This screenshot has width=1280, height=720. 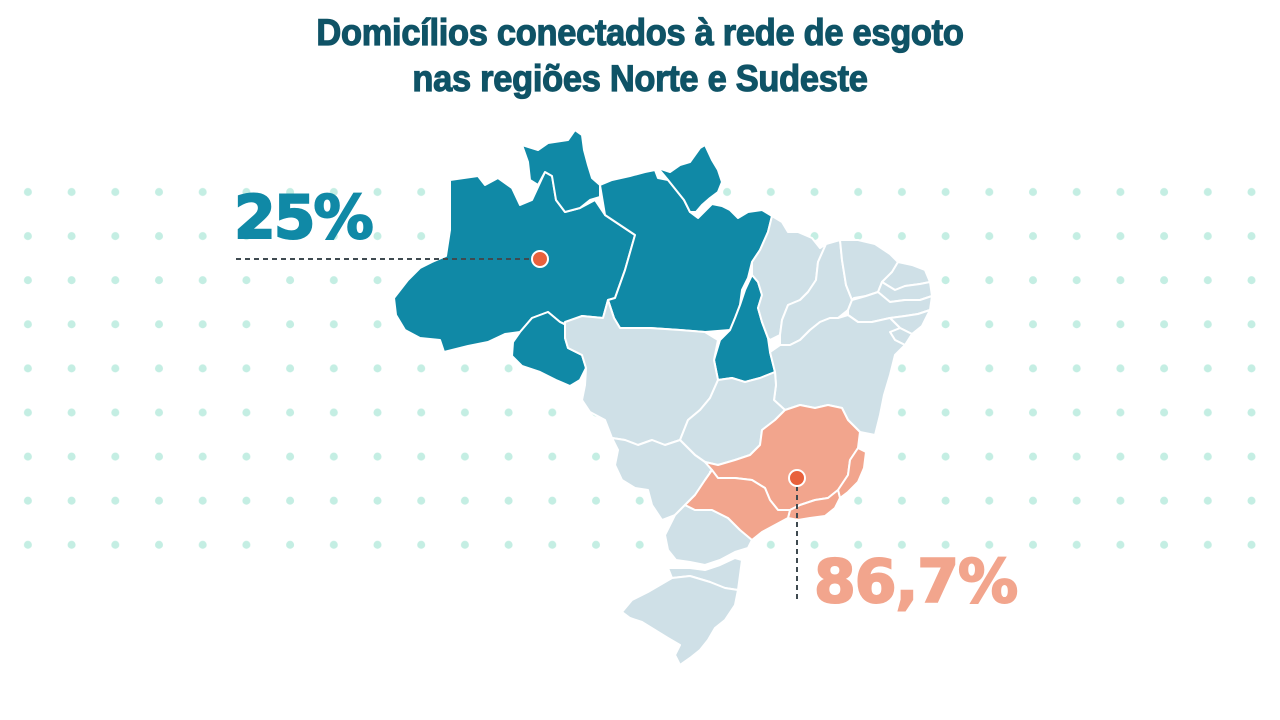 I want to click on southeast-value-label: 86,7%, so click(x=916, y=582).